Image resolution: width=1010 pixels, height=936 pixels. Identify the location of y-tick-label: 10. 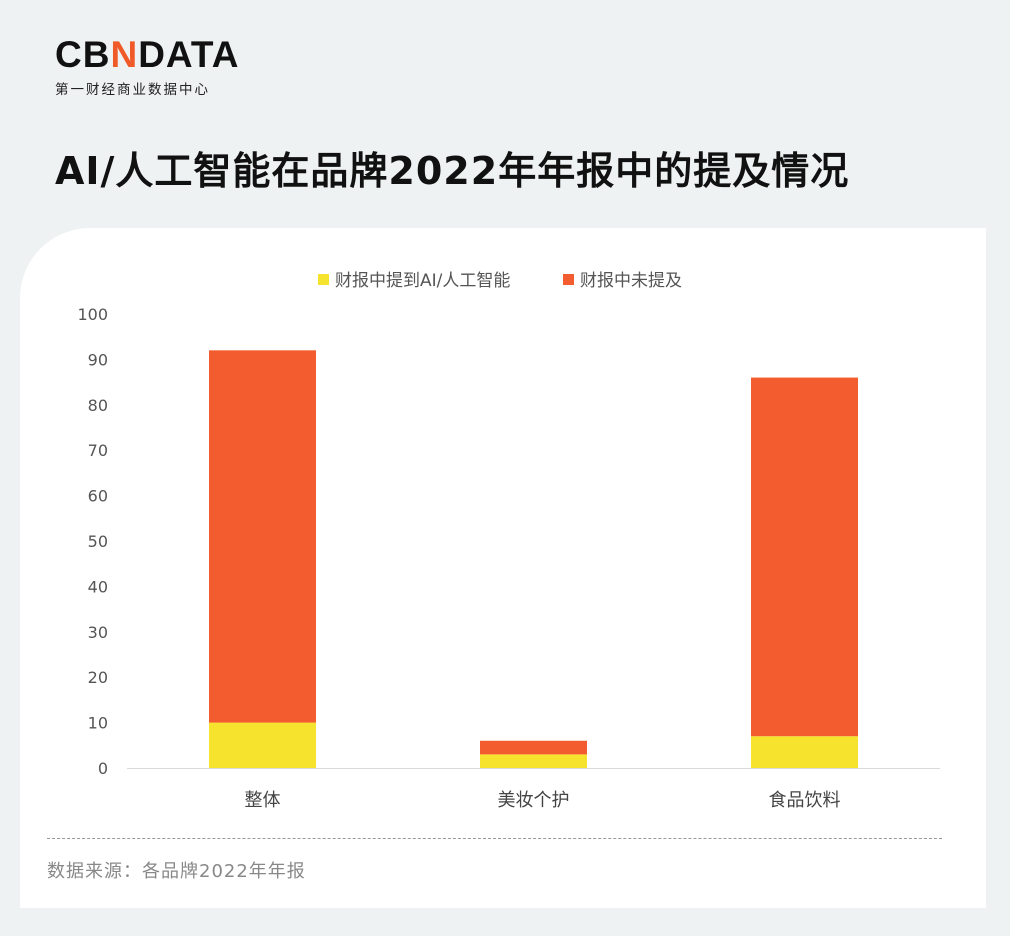
(98, 723).